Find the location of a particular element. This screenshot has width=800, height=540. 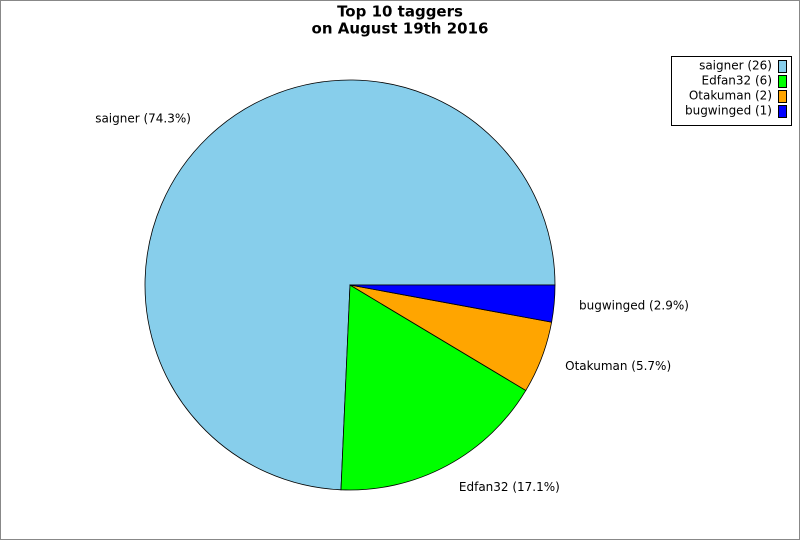

slice-label: Edfan32 (17.1%) is located at coordinates (509, 487).